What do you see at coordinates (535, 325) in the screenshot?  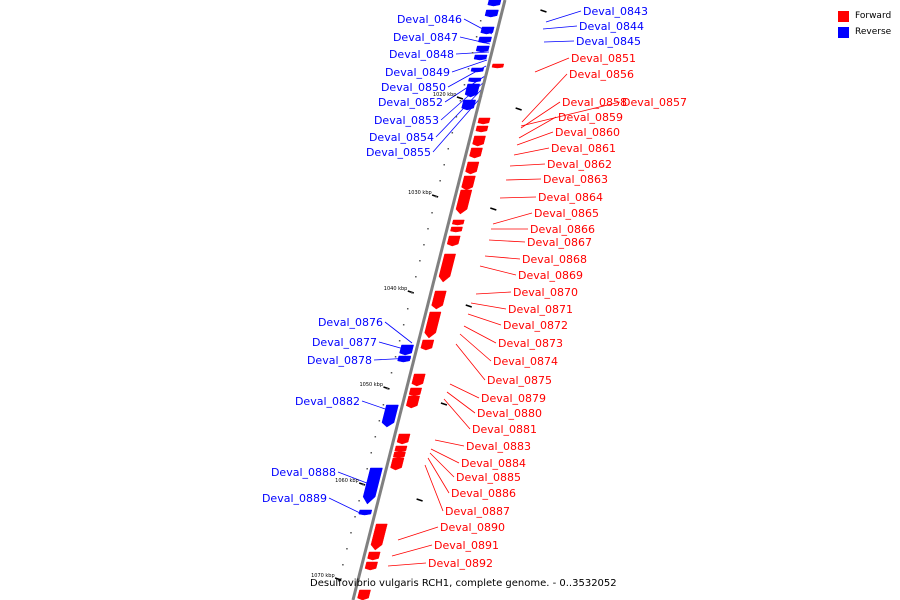 I see `gene-label: Deval_0872` at bounding box center [535, 325].